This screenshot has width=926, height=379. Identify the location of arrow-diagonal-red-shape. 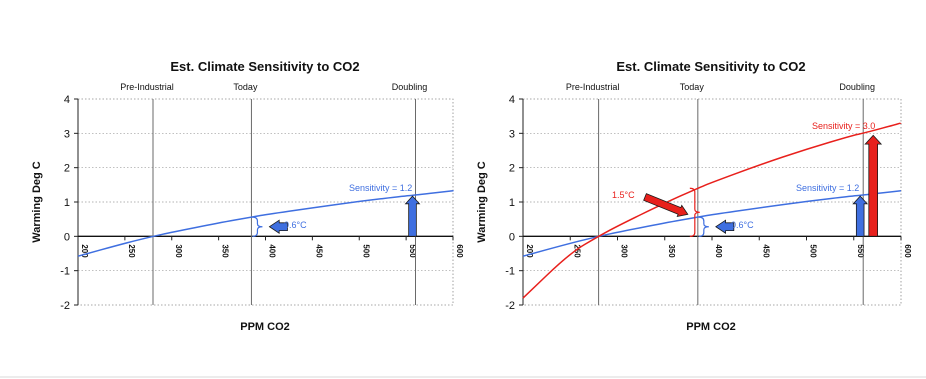
(666, 205).